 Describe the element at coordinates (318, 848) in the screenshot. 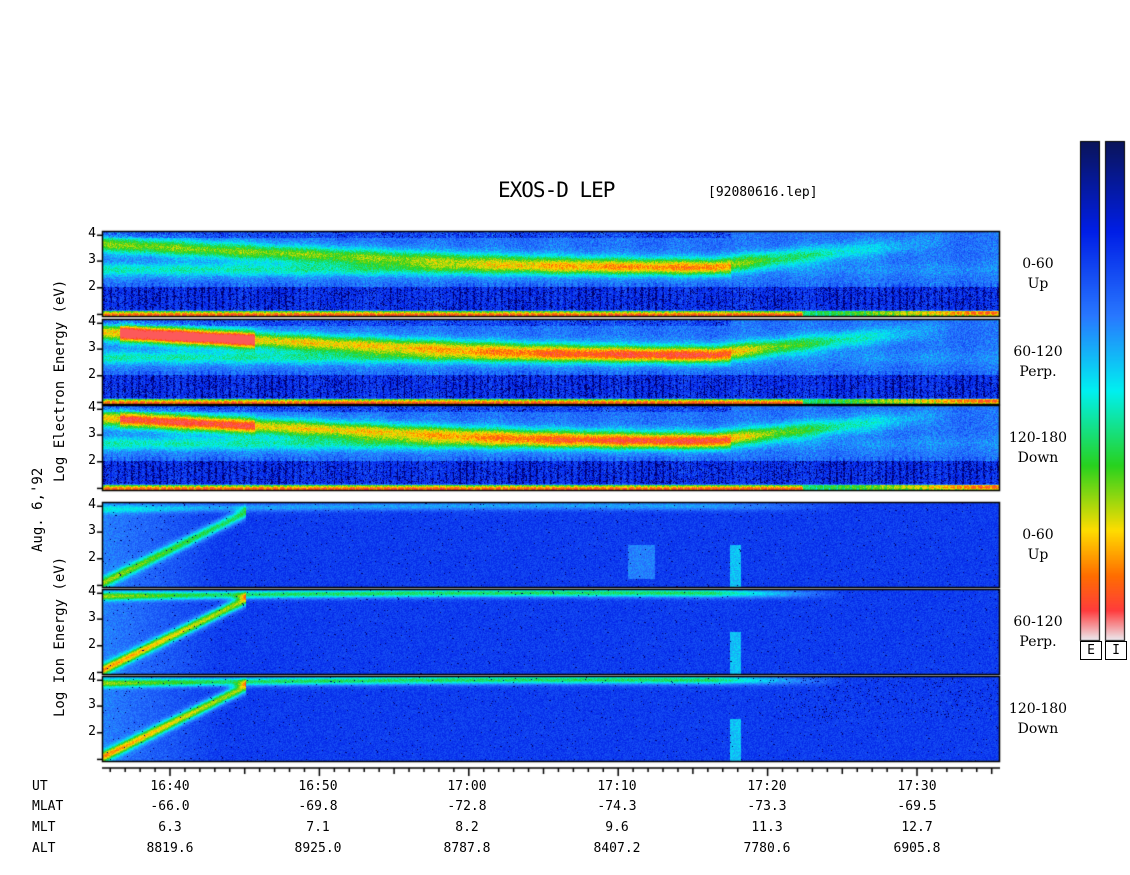

I see `x-row-value: 8925.0` at that location.